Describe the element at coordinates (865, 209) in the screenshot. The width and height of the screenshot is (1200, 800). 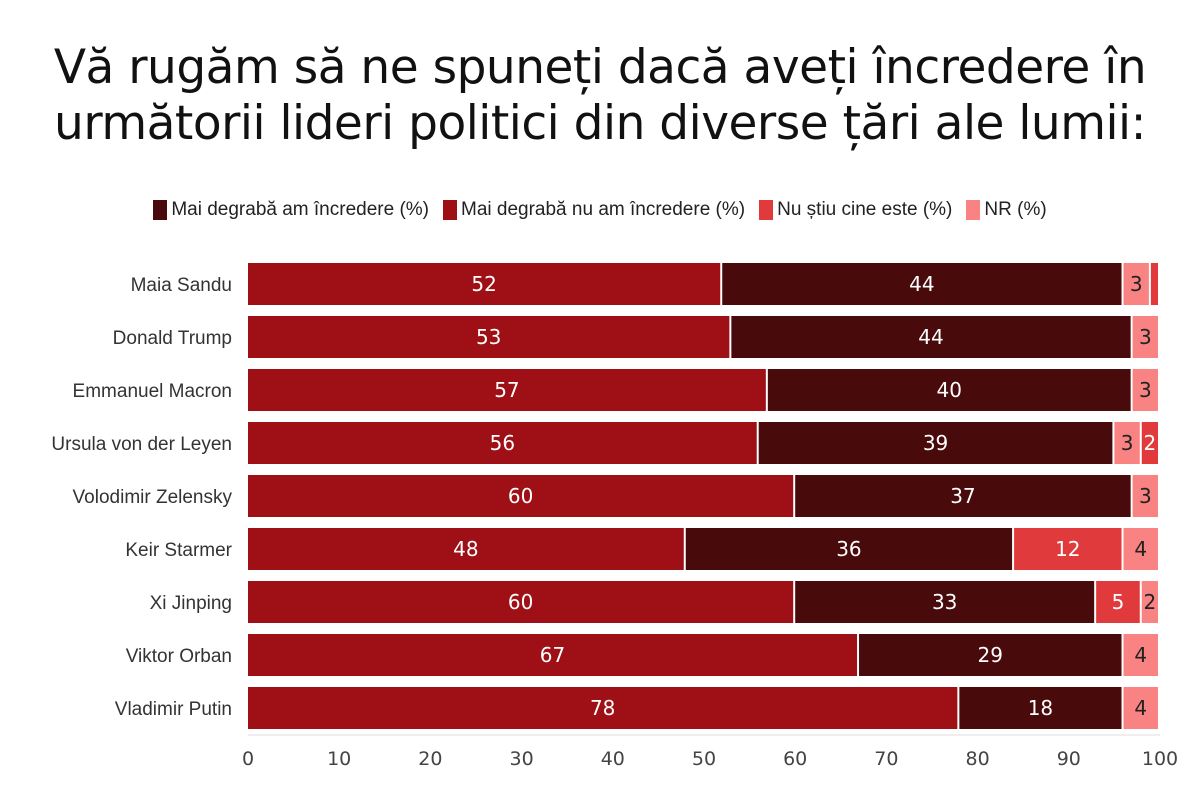
I see `legend-label: Nu știu cine este (%)` at that location.